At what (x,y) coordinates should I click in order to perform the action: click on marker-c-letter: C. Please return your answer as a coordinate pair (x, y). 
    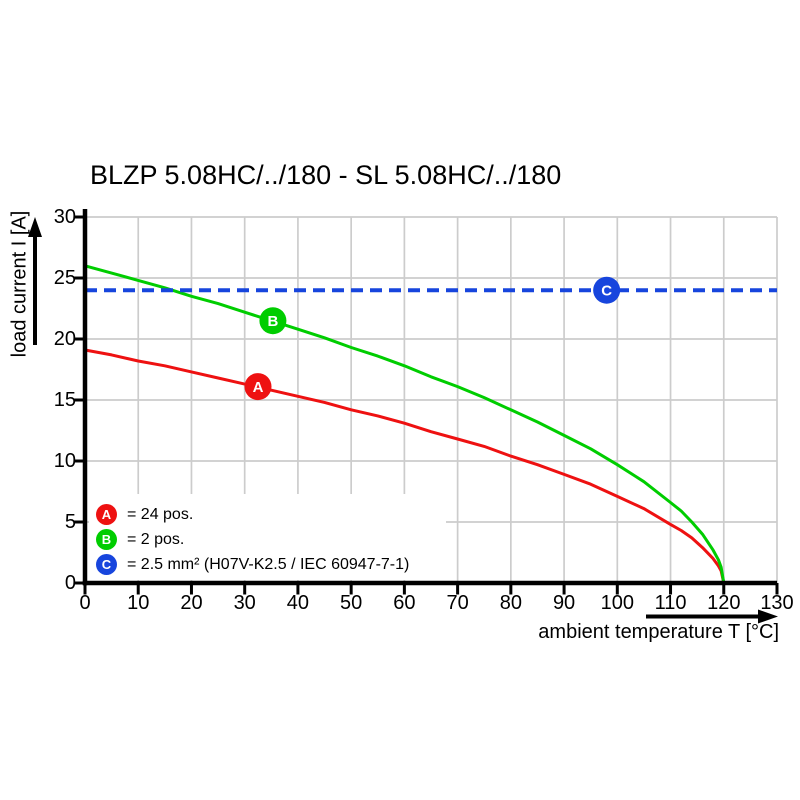
    Looking at the image, I should click on (606, 291).